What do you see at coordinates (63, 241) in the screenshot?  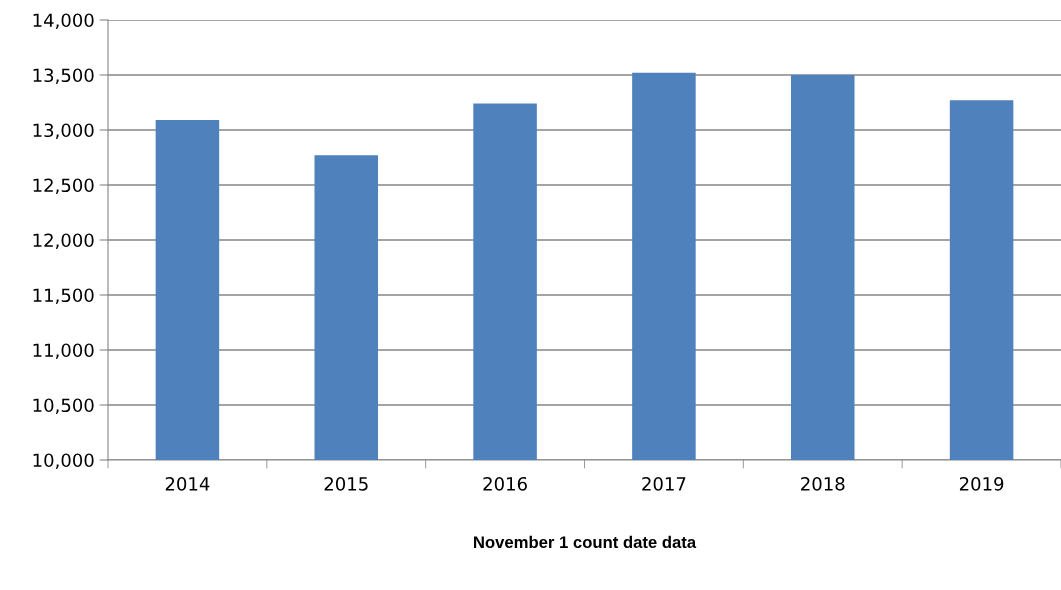 I see `y-tick-label: 12,000` at bounding box center [63, 241].